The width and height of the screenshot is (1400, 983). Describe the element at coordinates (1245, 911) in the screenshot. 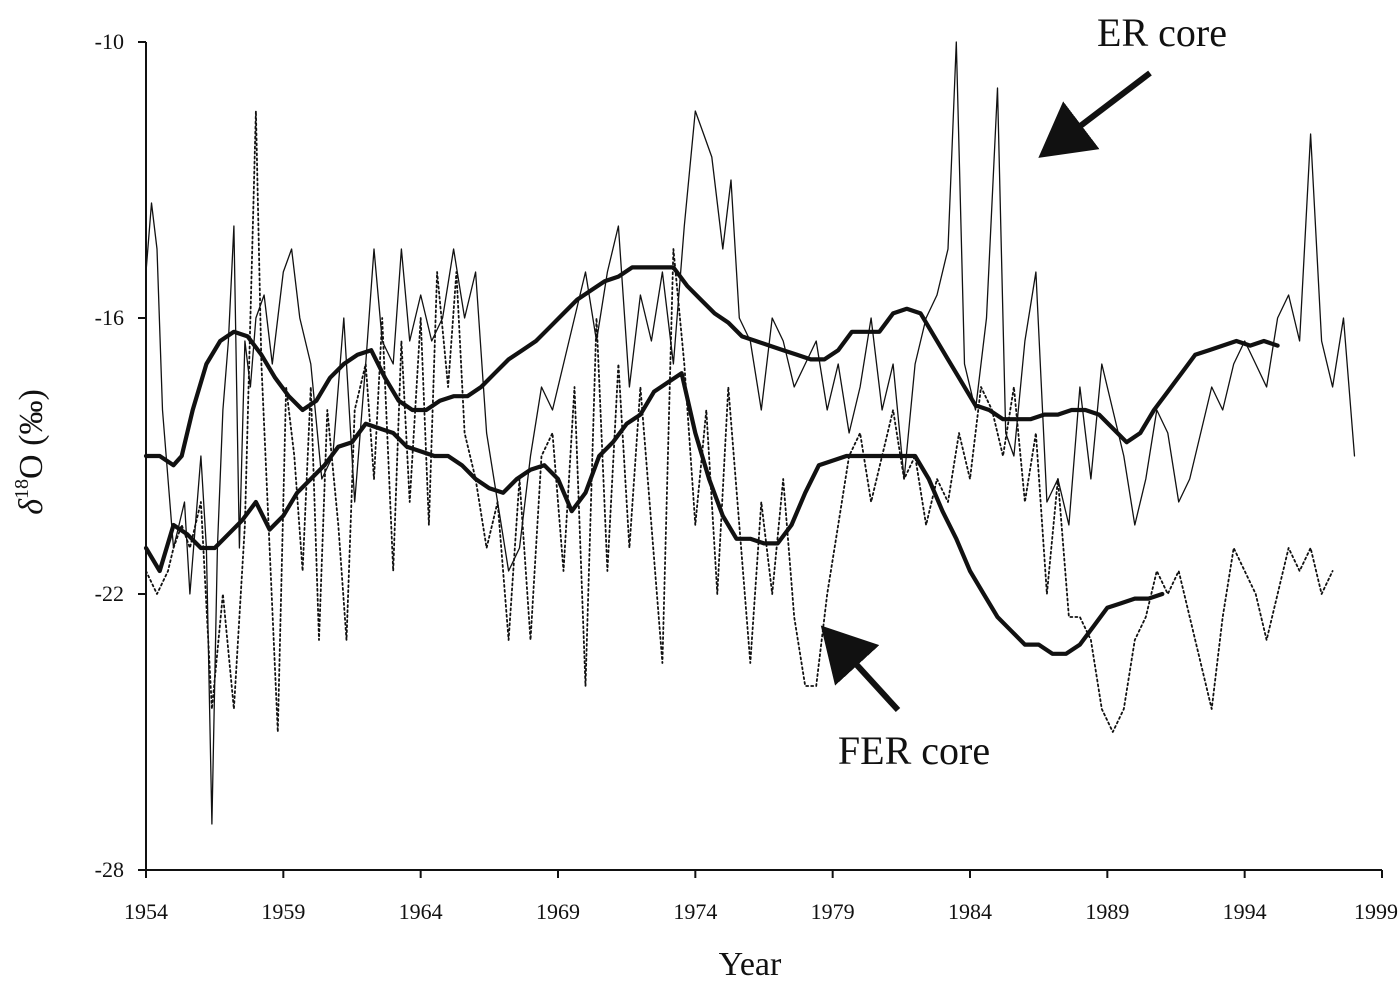

I see `x-tick-label: 1994` at that location.